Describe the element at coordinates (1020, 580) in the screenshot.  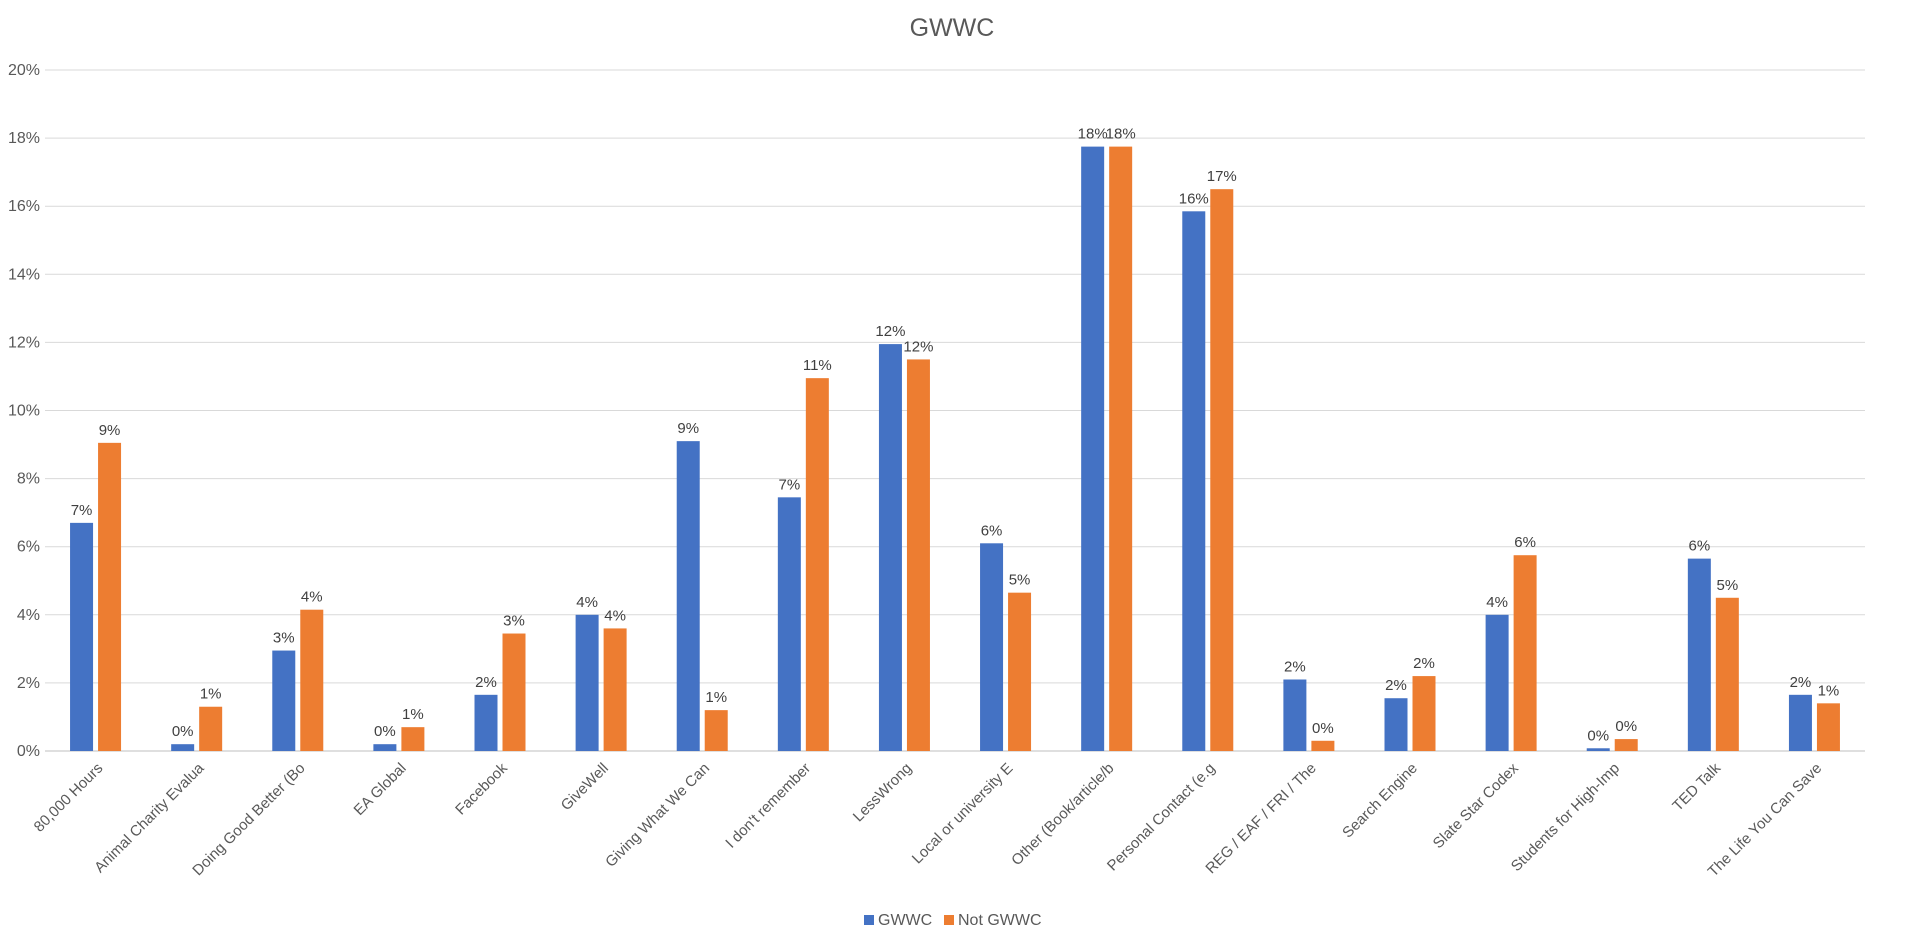
I see `data-label: 5%` at that location.